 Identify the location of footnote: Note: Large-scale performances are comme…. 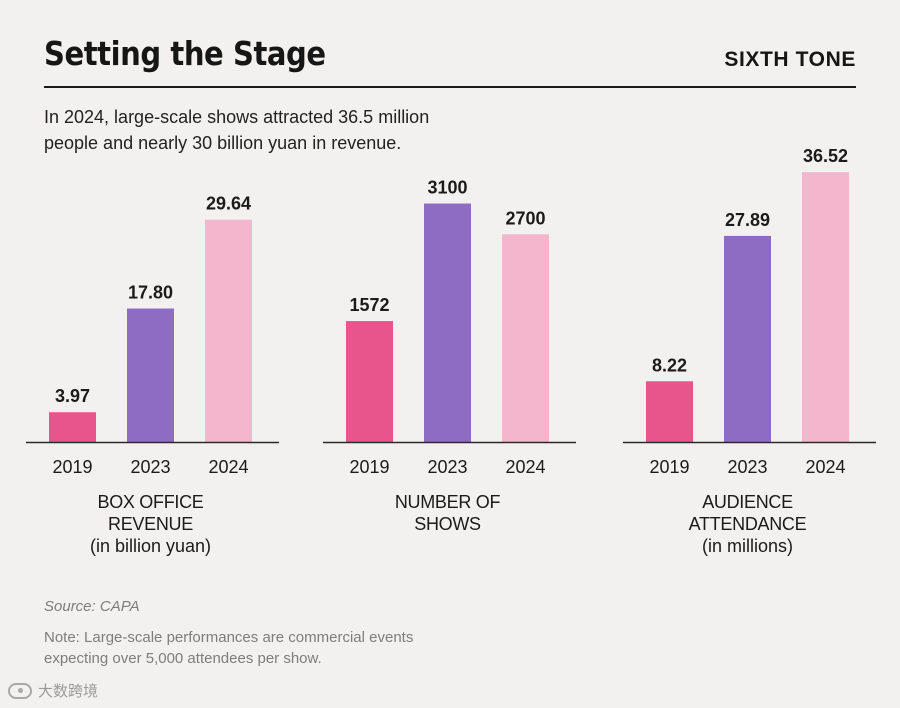
(229, 648).